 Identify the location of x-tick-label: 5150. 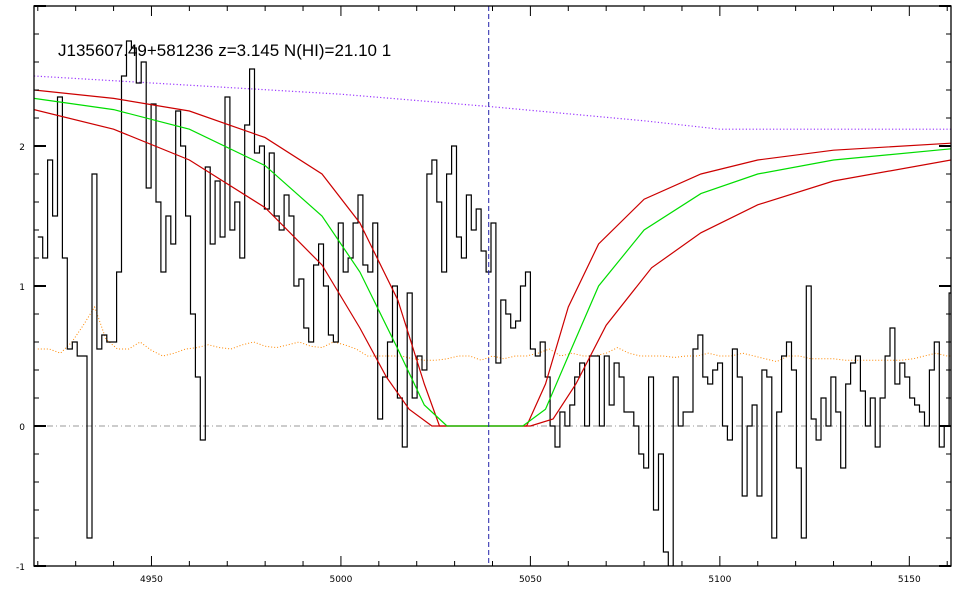
(909, 580).